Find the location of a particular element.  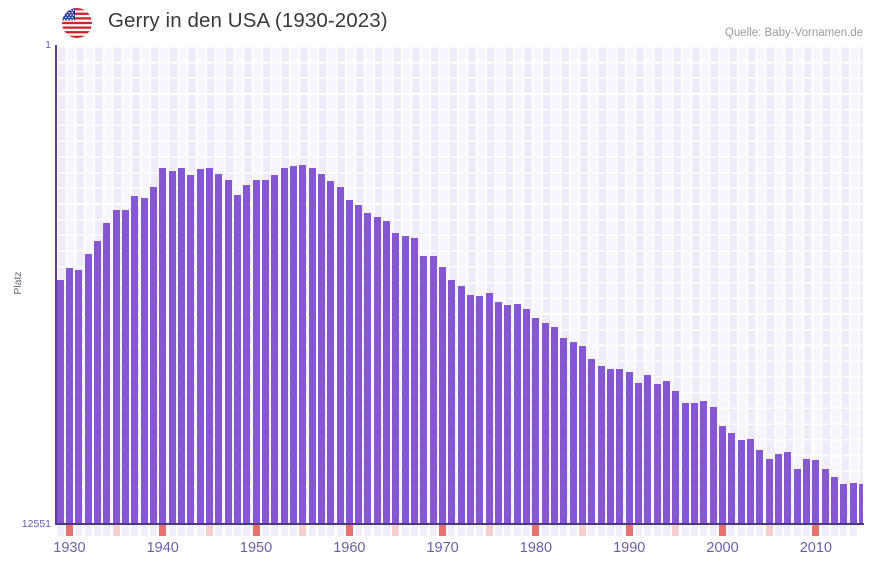

tick-mark-decade is located at coordinates (723, 530).